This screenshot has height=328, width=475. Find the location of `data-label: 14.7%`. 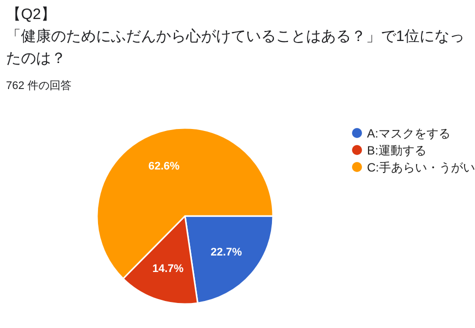

data-label: 14.7% is located at coordinates (168, 268).